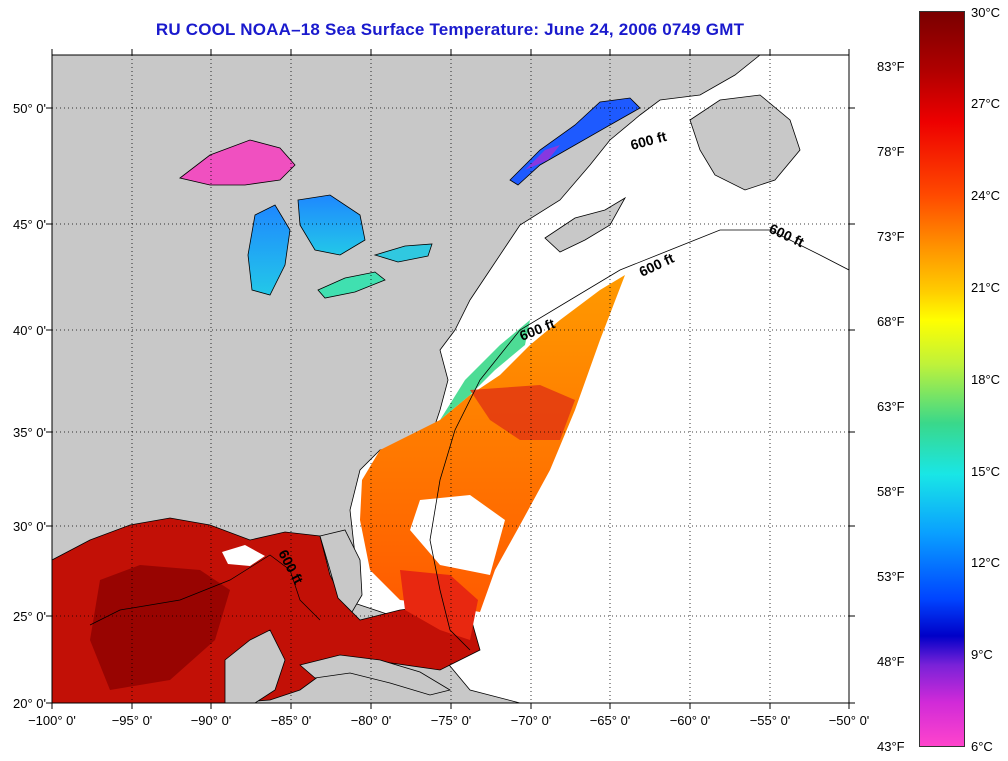  Describe the element at coordinates (891, 491) in the screenshot. I see `colorbar-f-label: 58°F` at that location.